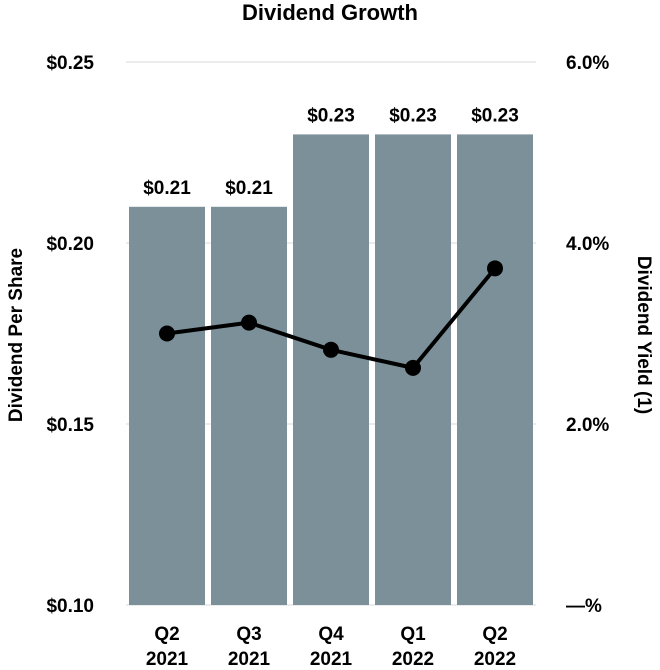  Describe the element at coordinates (587, 335) in the screenshot. I see `right-axis-ticks: —% 2.0% 4.0% 6.0%` at that location.